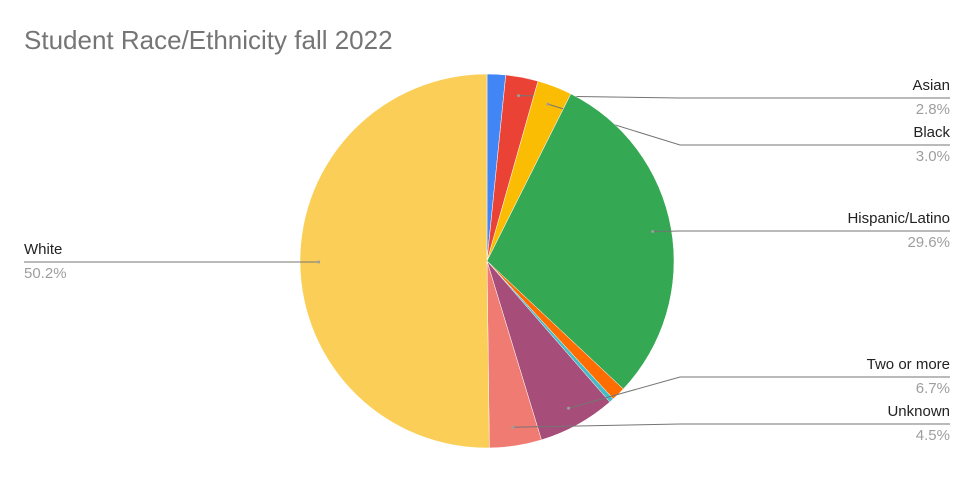 The width and height of the screenshot is (974, 477). Describe the element at coordinates (931, 85) in the screenshot. I see `slice-label: Asian` at that location.